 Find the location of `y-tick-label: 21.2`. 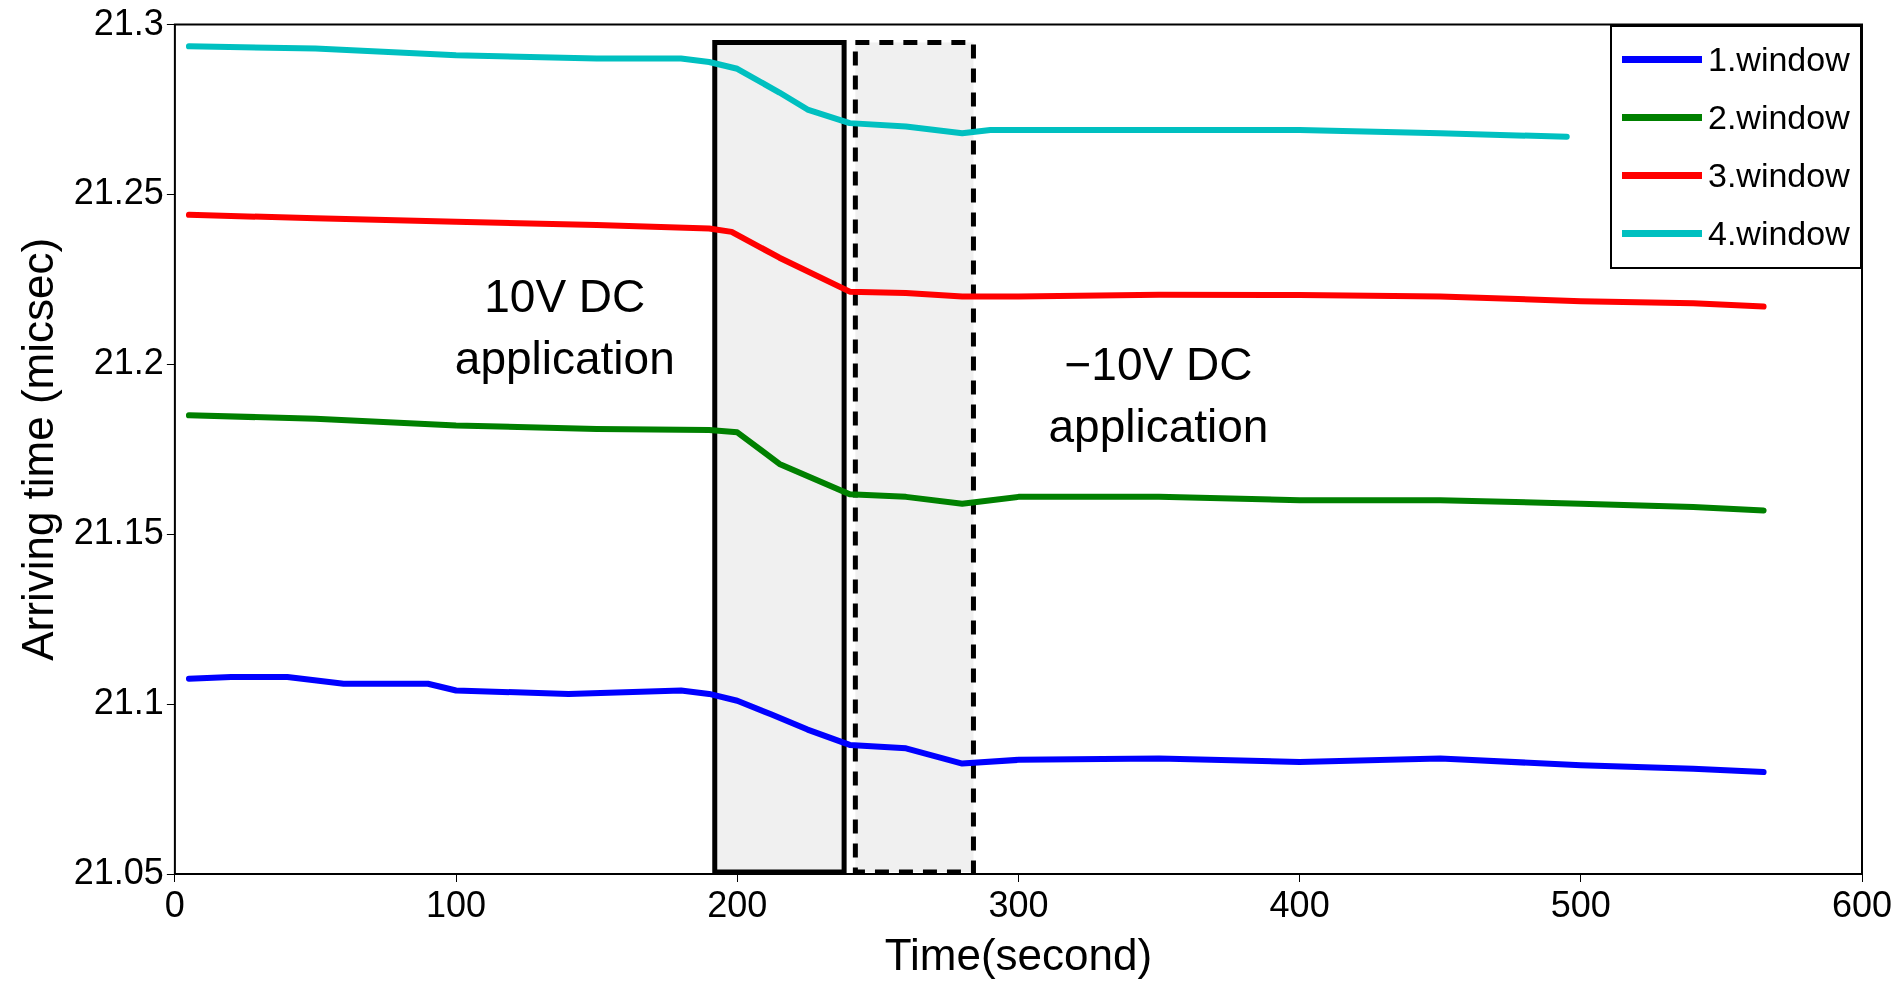

y-tick-label: 21.2 is located at coordinates (128, 362).